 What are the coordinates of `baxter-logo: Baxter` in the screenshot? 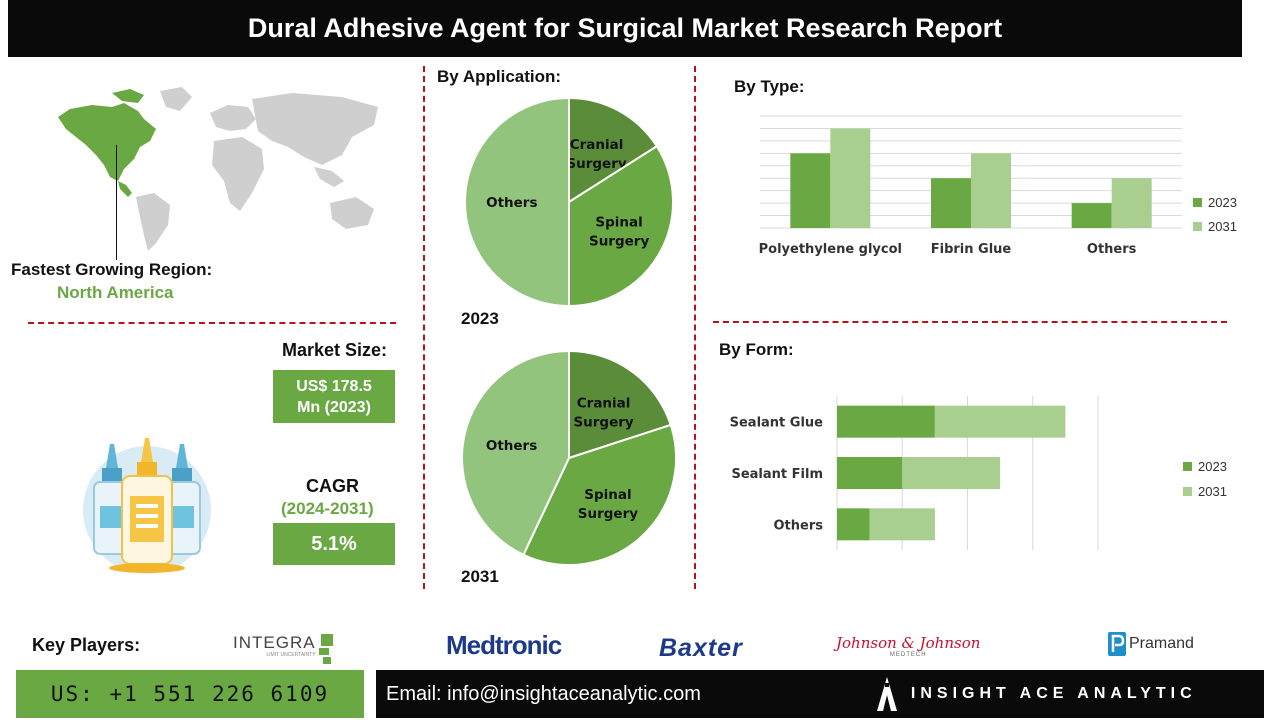 It's located at (701, 648).